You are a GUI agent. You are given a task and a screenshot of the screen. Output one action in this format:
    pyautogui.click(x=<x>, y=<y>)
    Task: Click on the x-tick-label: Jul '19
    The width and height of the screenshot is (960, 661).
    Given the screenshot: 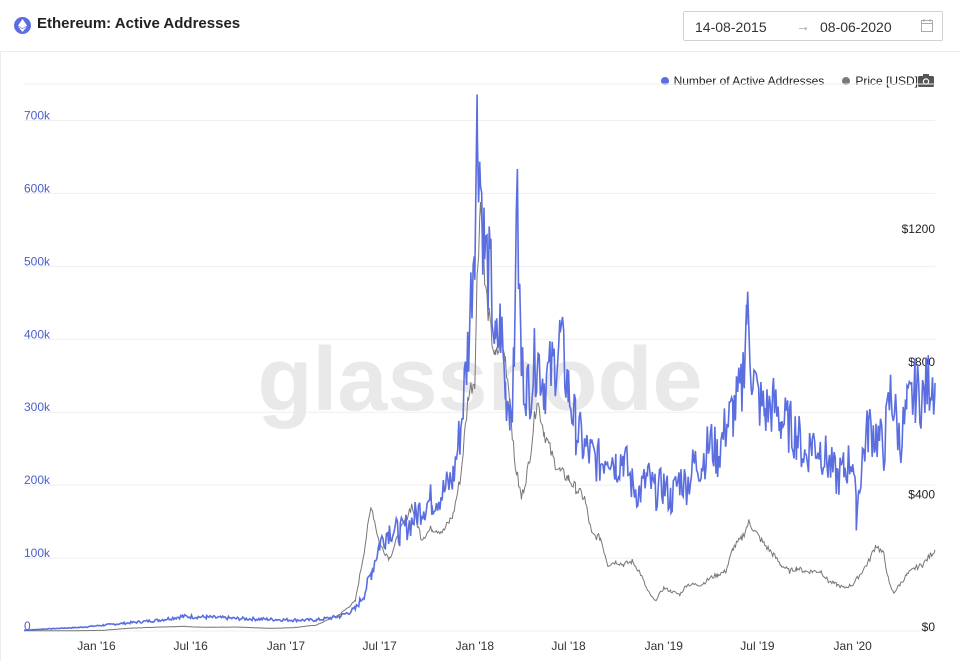 What is the action you would take?
    pyautogui.click(x=757, y=646)
    